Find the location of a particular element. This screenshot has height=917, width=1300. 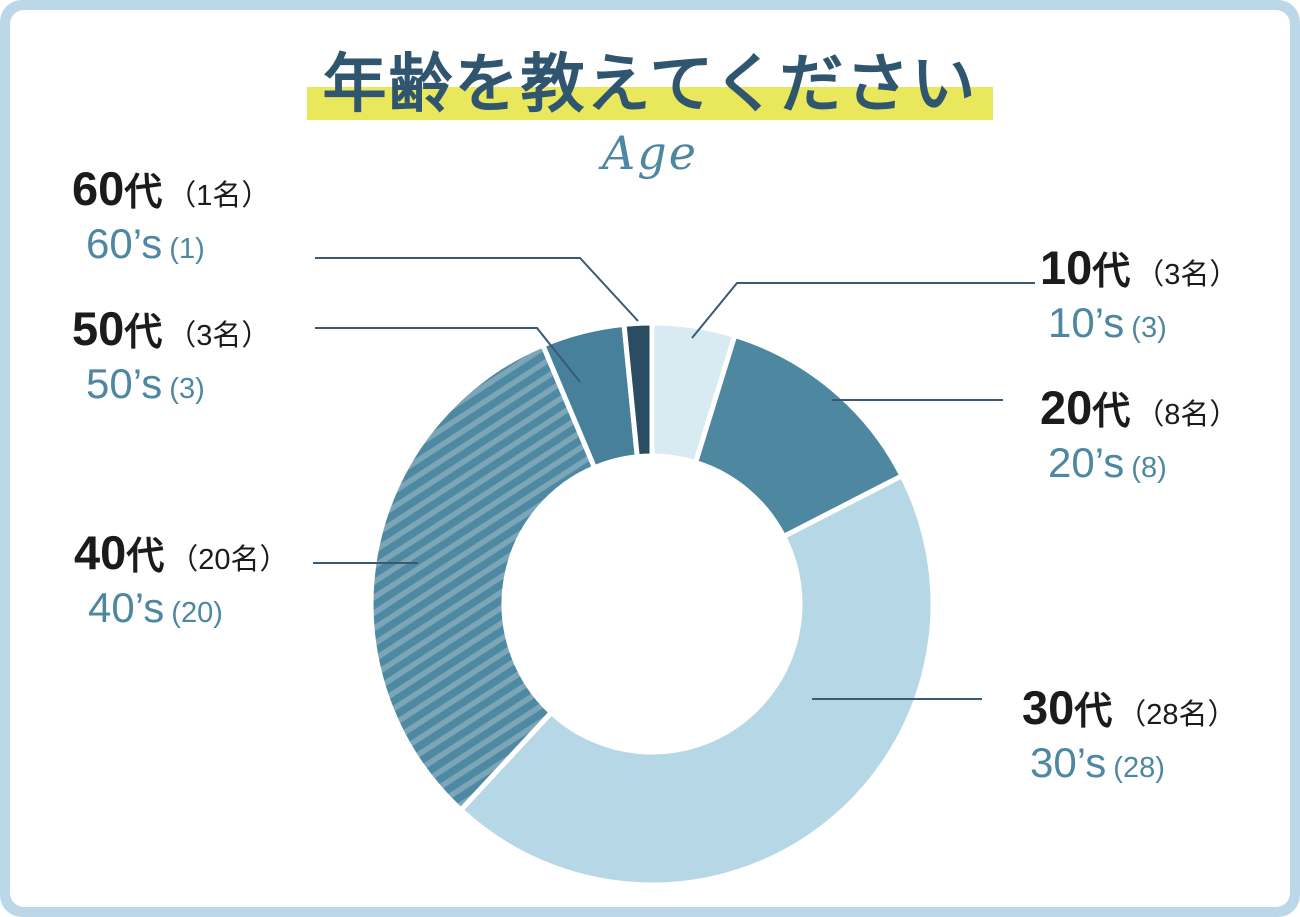

label-10s-en-main: 10’s is located at coordinates (1086, 322).